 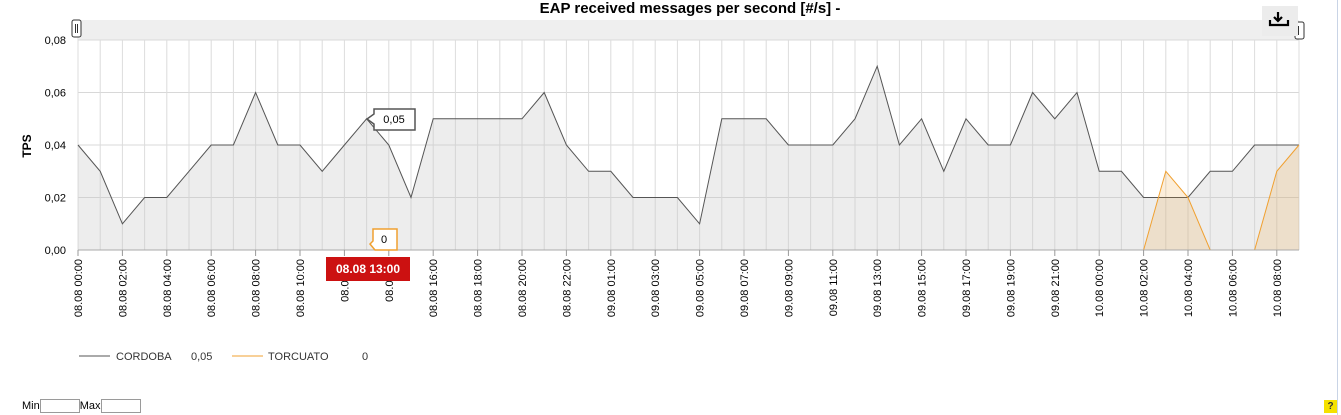 I want to click on x-tick-label: 09.08 15:00, so click(x=923, y=288).